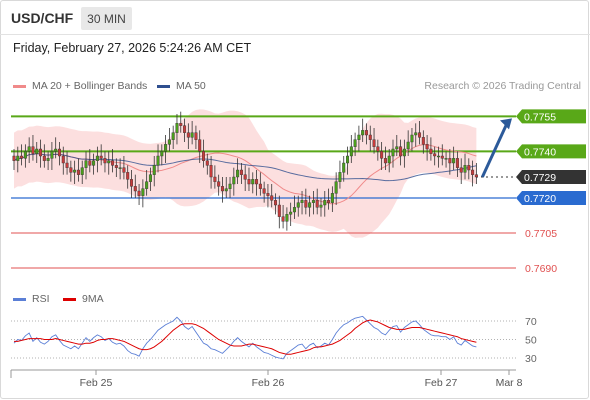 This screenshot has height=400, width=590. What do you see at coordinates (69, 299) in the screenshot?
I see `ma9-swatch` at bounding box center [69, 299].